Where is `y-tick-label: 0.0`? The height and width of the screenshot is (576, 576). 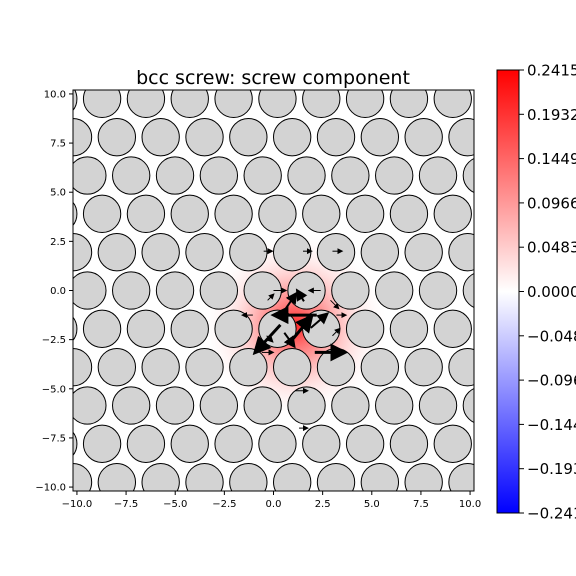 y-tick-label: 0.0 is located at coordinates (58, 291).